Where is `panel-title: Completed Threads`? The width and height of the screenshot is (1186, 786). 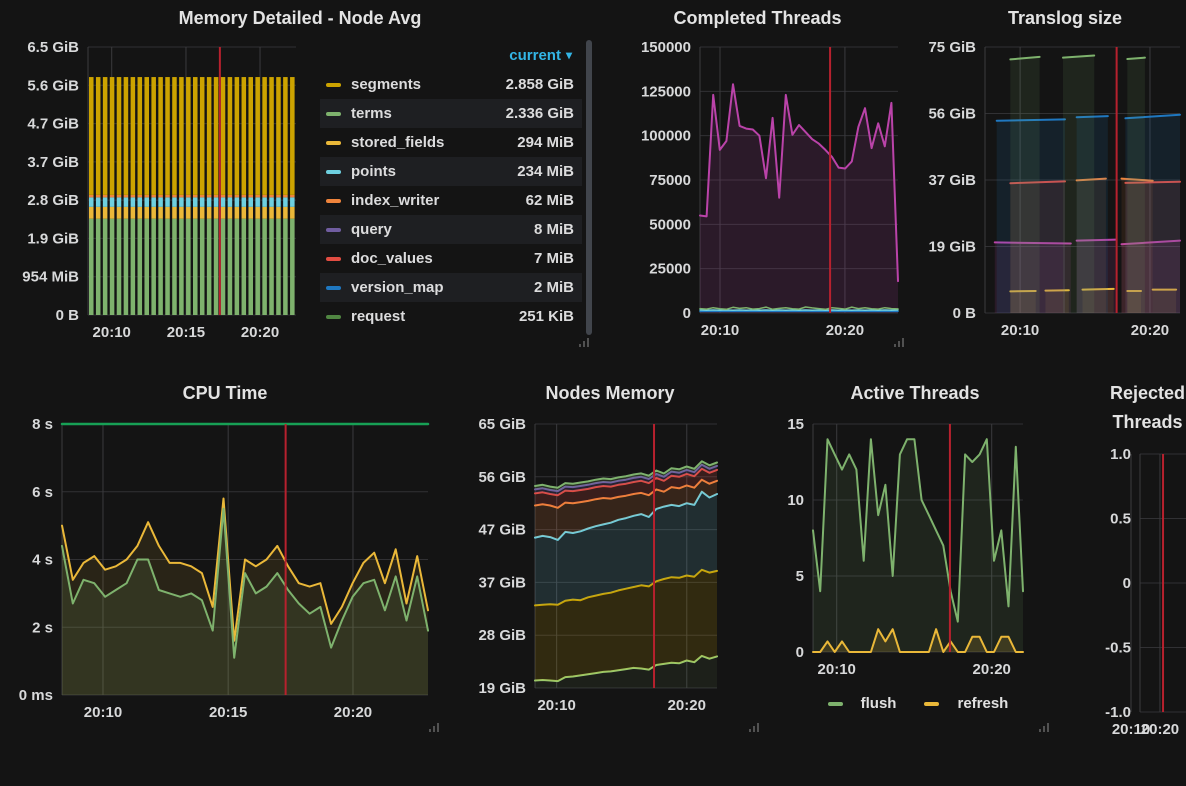 panel-title: Completed Threads is located at coordinates (757, 18).